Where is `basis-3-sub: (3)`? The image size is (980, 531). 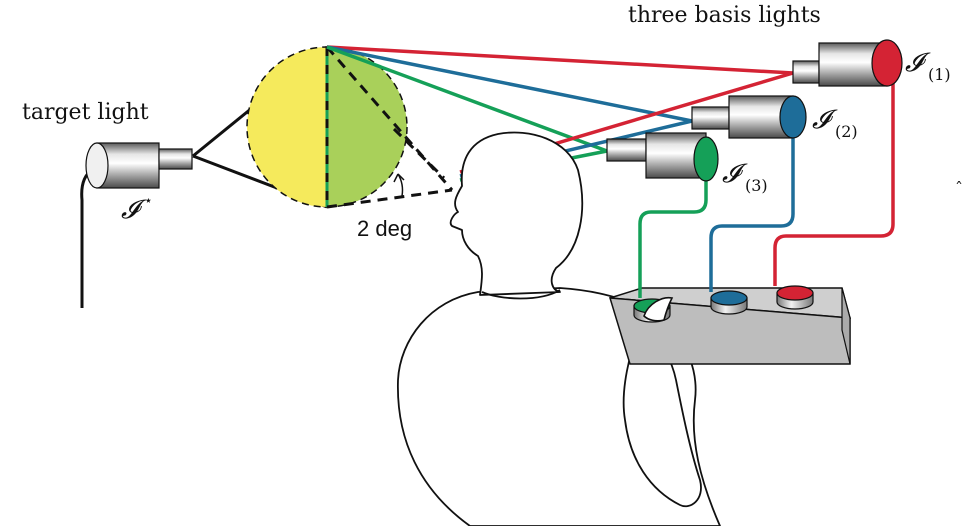
basis-3-sub: (3) is located at coordinates (756, 185).